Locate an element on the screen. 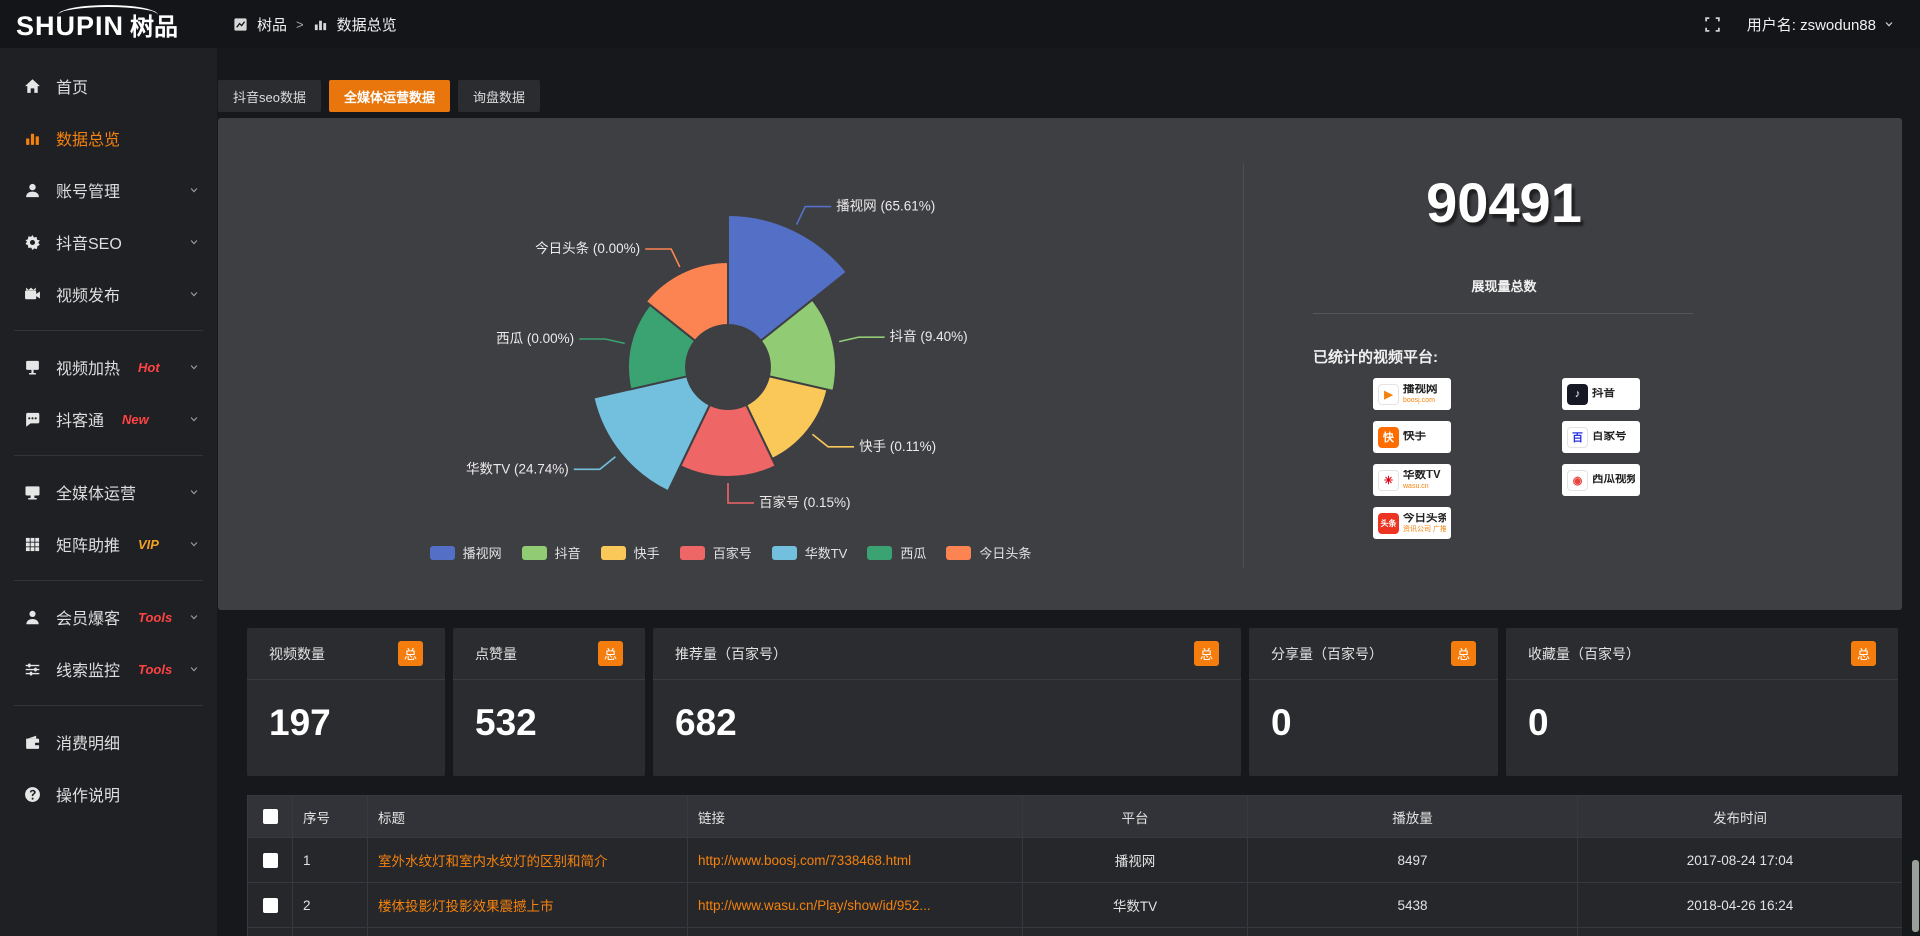 Image resolution: width=1920 pixels, height=936 pixels. legend-item-播视网: 播视网 is located at coordinates (465, 552).